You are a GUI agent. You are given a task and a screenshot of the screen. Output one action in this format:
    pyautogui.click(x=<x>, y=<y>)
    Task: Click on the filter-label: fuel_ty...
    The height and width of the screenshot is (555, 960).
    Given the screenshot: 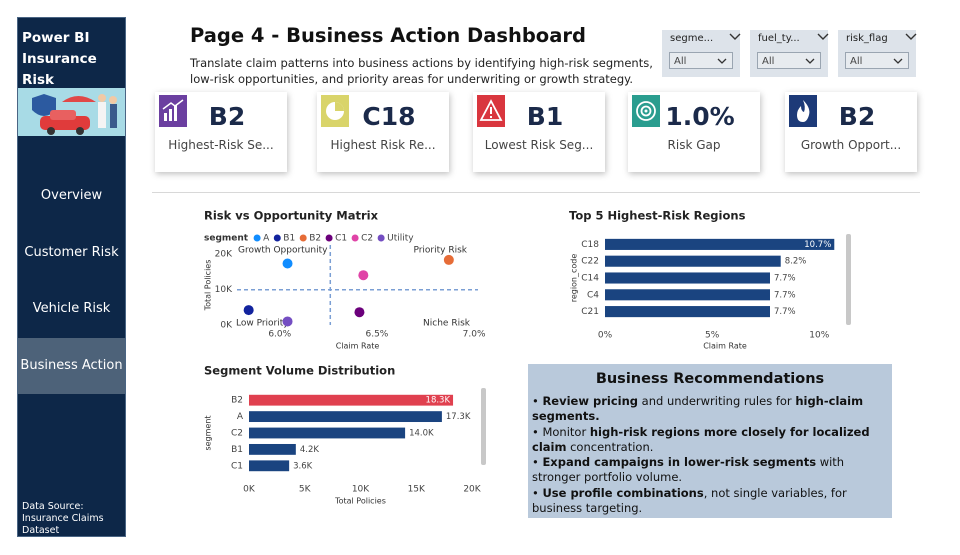 What is the action you would take?
    pyautogui.click(x=779, y=38)
    